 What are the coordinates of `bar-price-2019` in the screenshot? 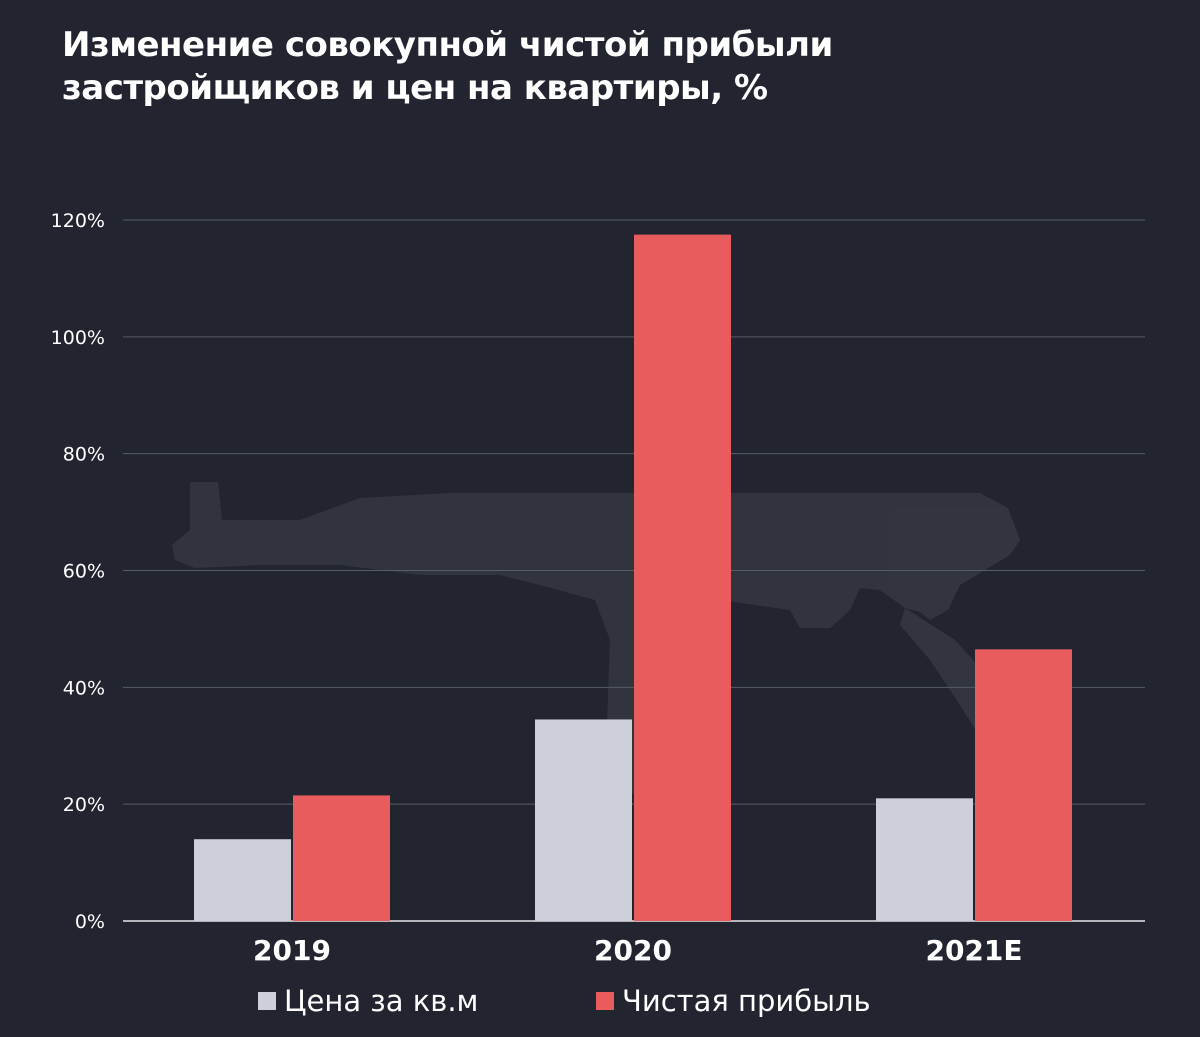 It's located at (242, 880).